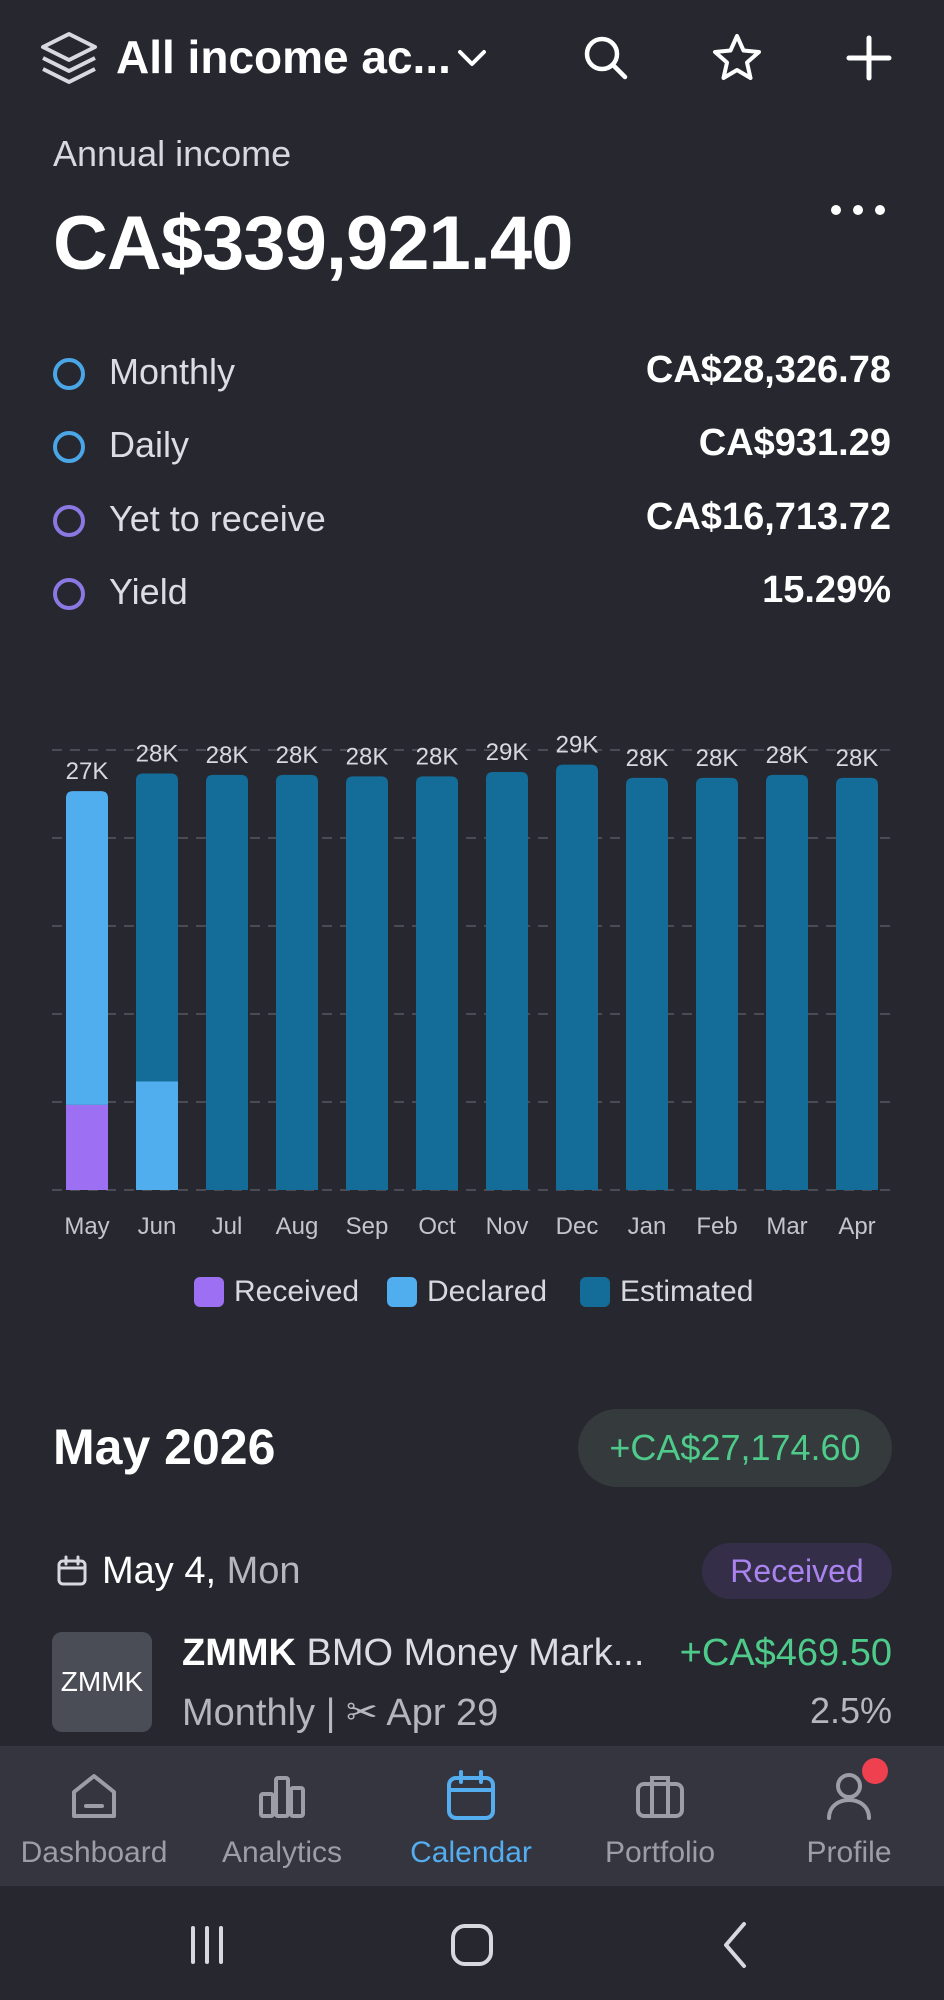  I want to click on x-tick-label: Oct, so click(437, 1226).